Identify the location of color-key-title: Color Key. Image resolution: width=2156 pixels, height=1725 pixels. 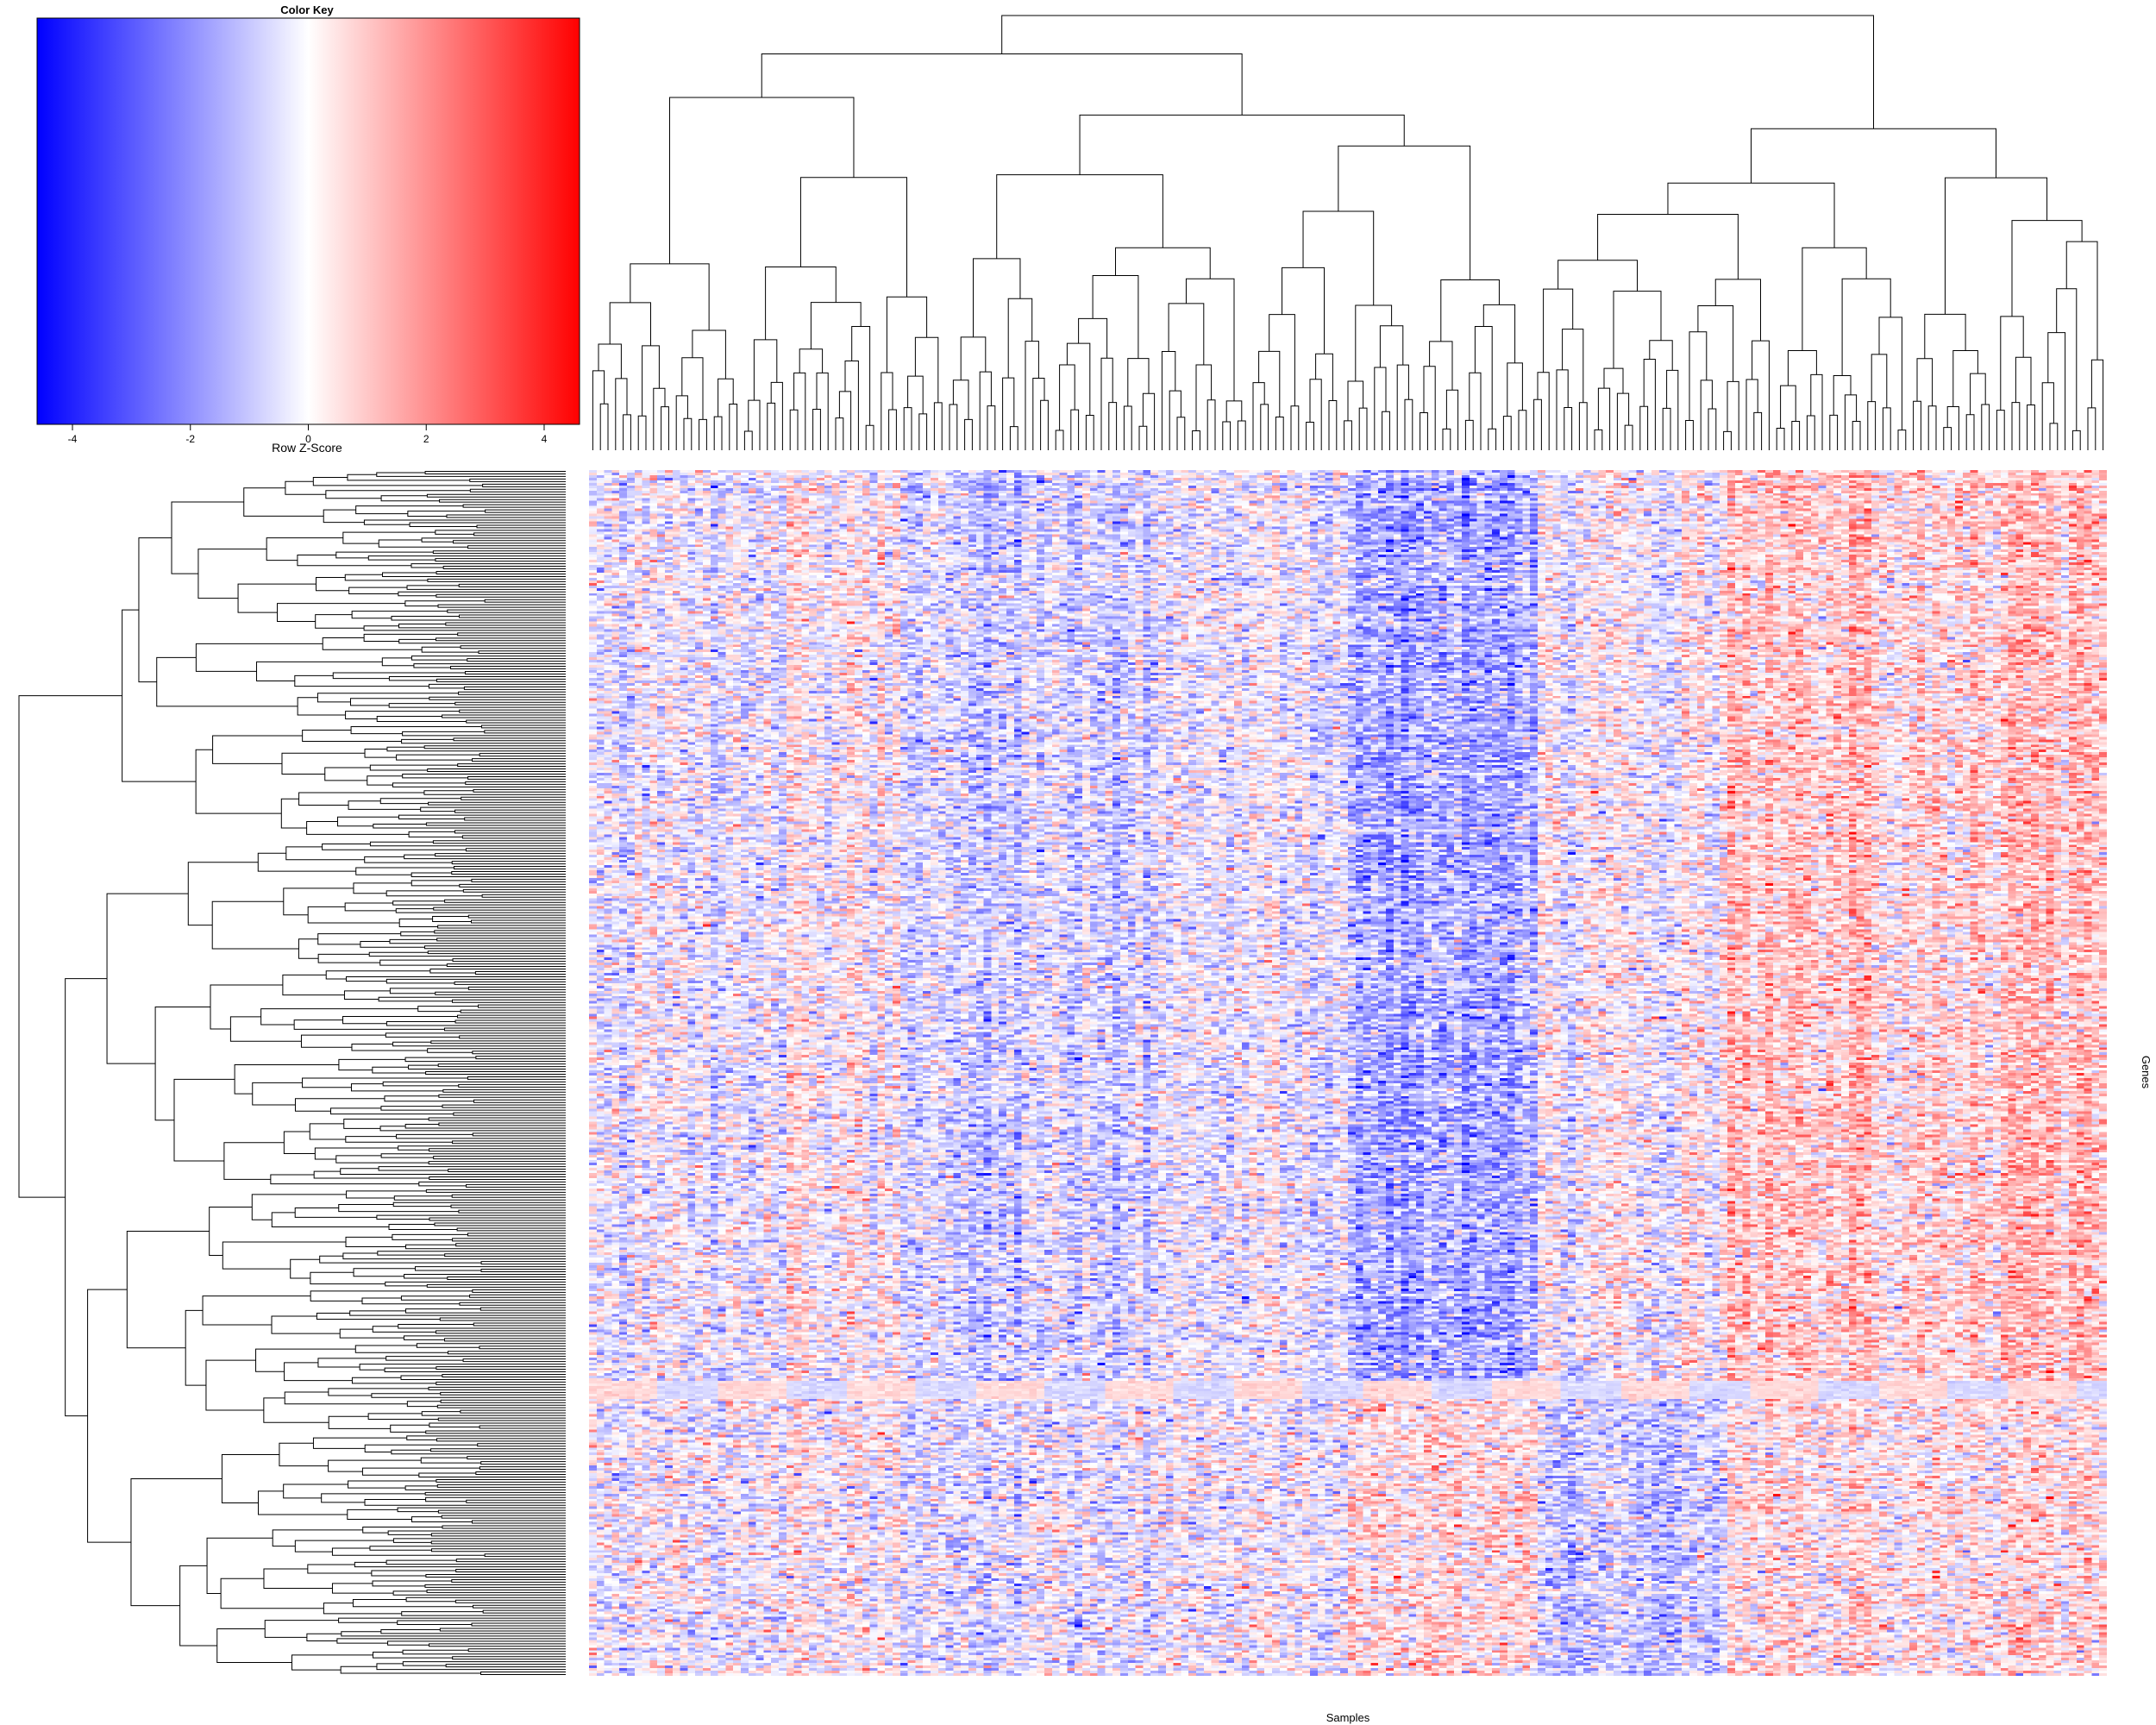
(307, 10).